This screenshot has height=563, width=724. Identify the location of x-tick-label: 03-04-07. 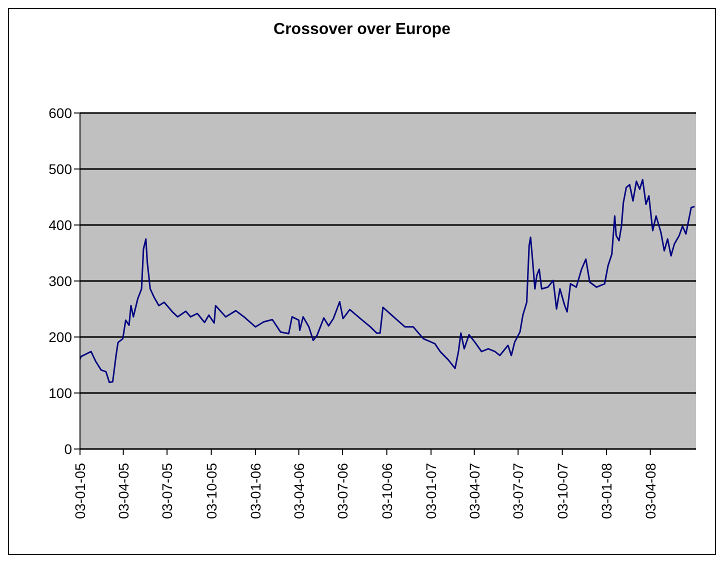
(474, 491).